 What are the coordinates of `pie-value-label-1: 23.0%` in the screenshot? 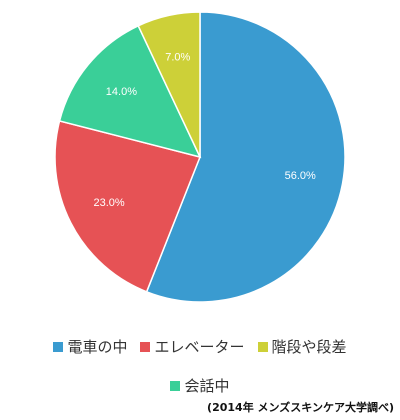 It's located at (109, 203).